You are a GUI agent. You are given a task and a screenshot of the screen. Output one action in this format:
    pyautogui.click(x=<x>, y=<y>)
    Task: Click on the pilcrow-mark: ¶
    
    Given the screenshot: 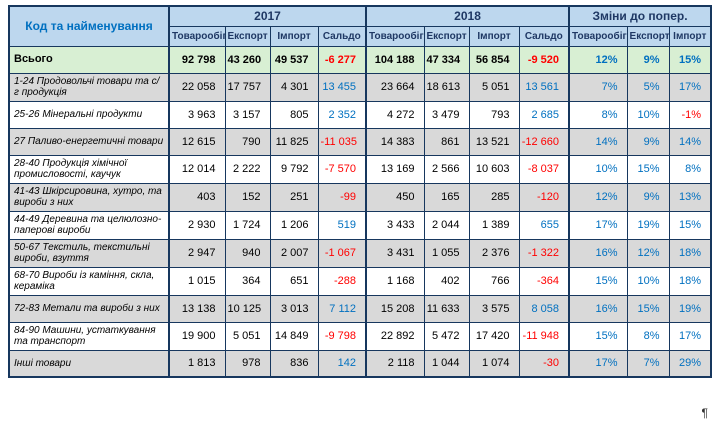 What is the action you would take?
    pyautogui.click(x=704, y=413)
    